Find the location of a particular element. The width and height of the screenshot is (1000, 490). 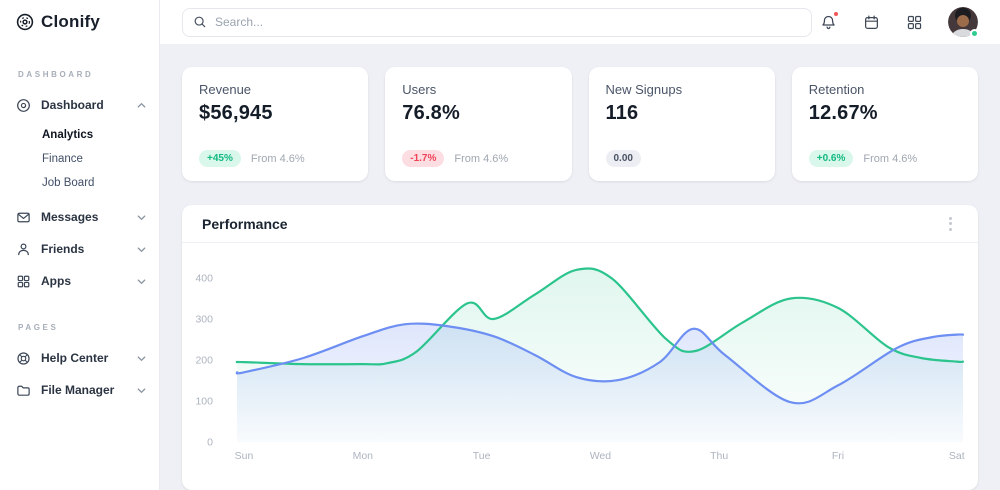

x-axis-label: Sat is located at coordinates (957, 456).